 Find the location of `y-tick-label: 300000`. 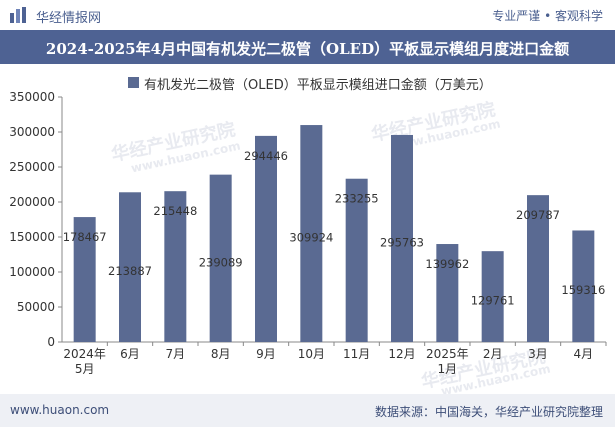

y-tick-label: 300000 is located at coordinates (32, 132).